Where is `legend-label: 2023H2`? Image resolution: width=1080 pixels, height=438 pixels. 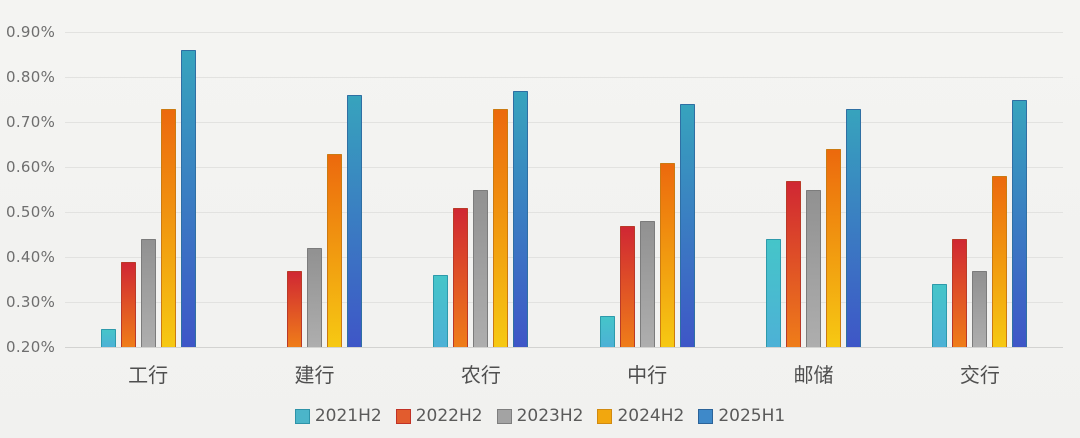
legend-label: 2023H2 is located at coordinates (550, 416).